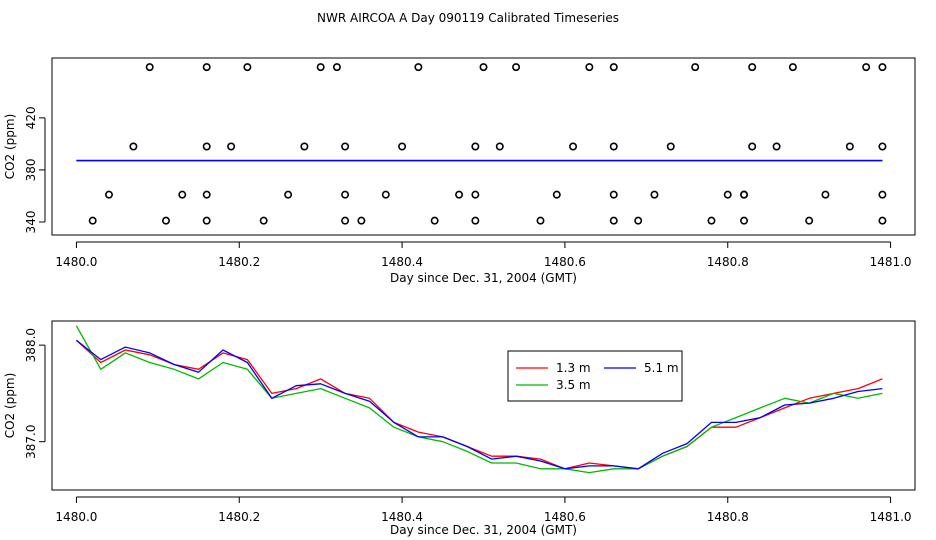 The width and height of the screenshot is (936, 540). Describe the element at coordinates (31, 222) in the screenshot. I see `y-tick-label: 340` at that location.